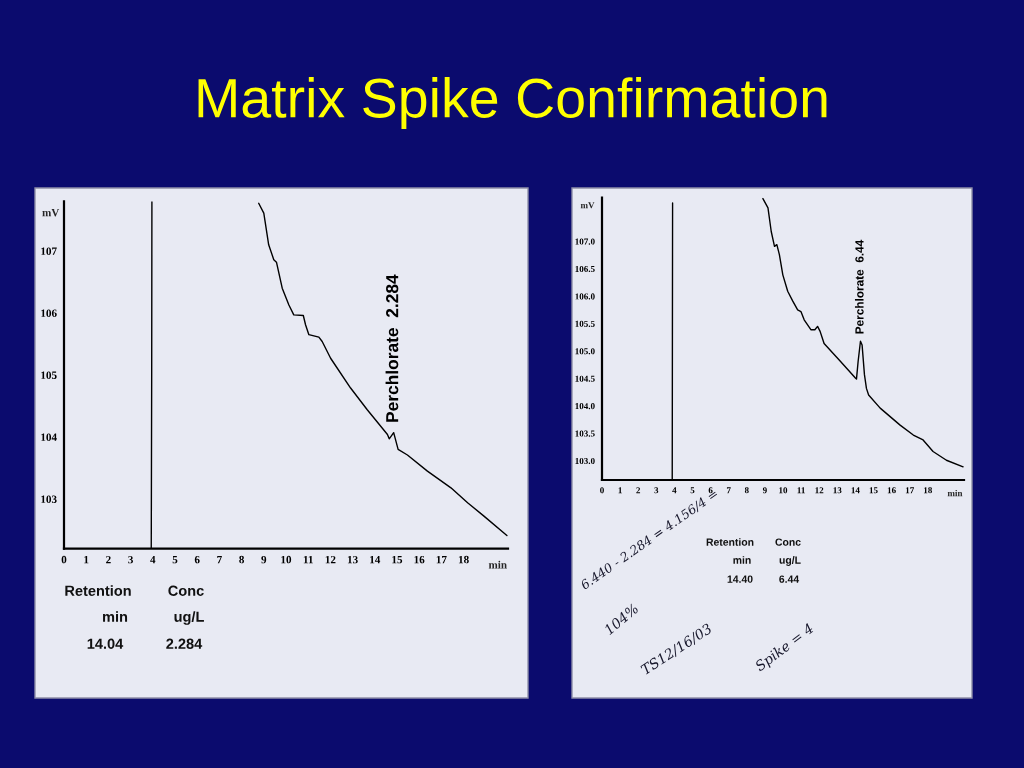 The height and width of the screenshot is (768, 1024). Describe the element at coordinates (49, 375) in the screenshot. I see `y-tick-label: 105` at that location.